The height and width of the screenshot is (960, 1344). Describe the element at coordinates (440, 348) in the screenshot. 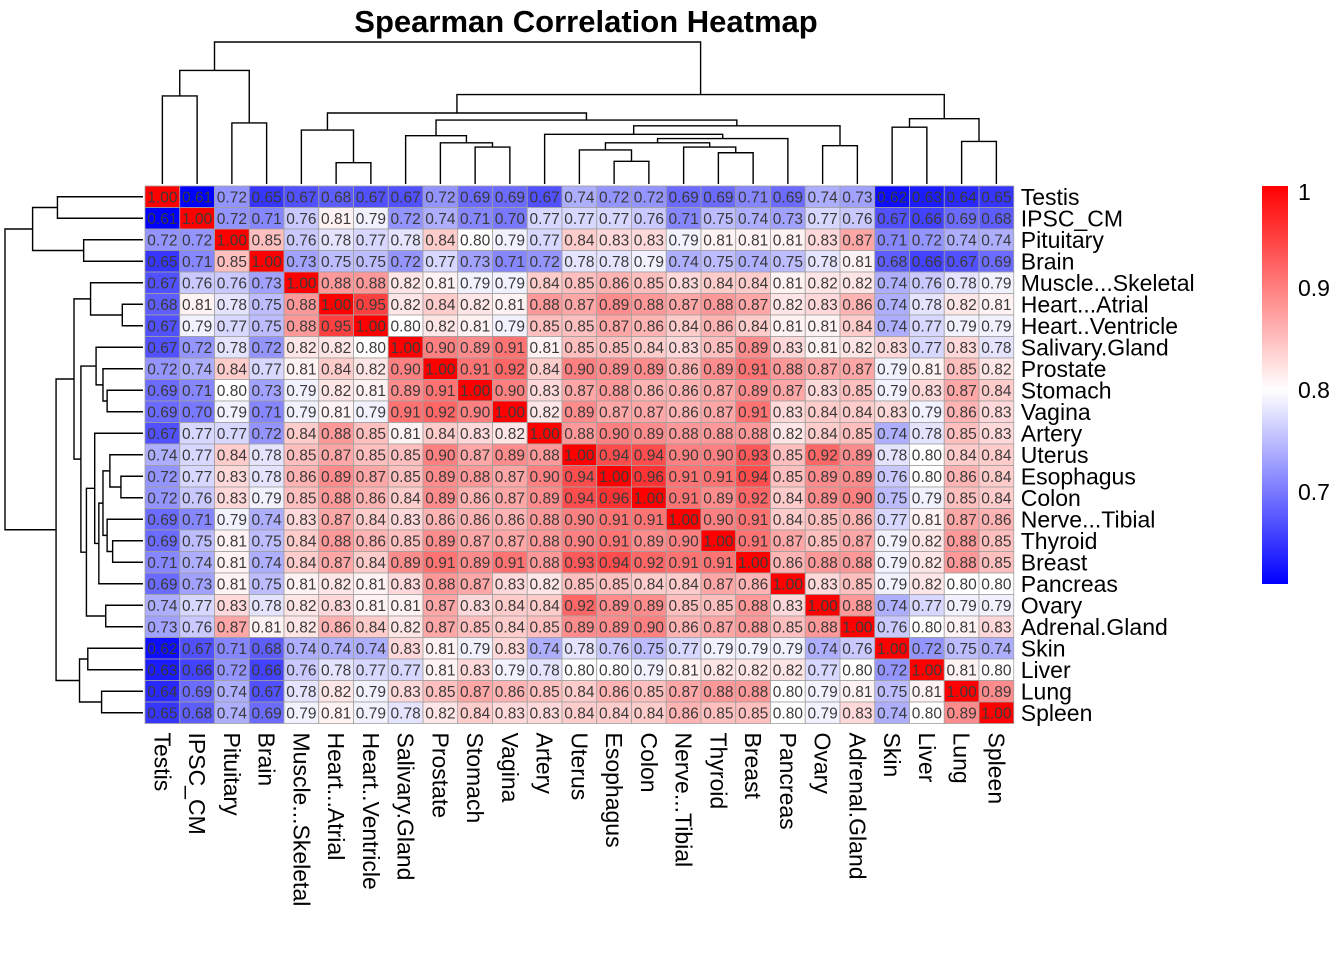

I see `cell-value-label: 0.90` at that location.